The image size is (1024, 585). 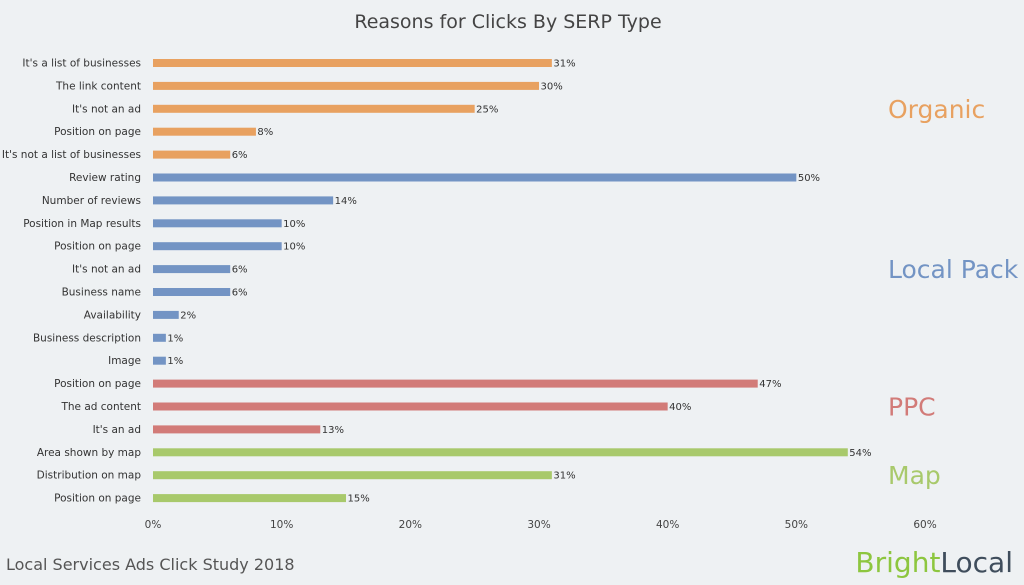 I want to click on value-label-organic-it-s-not-an-ad: 25%, so click(x=487, y=109).